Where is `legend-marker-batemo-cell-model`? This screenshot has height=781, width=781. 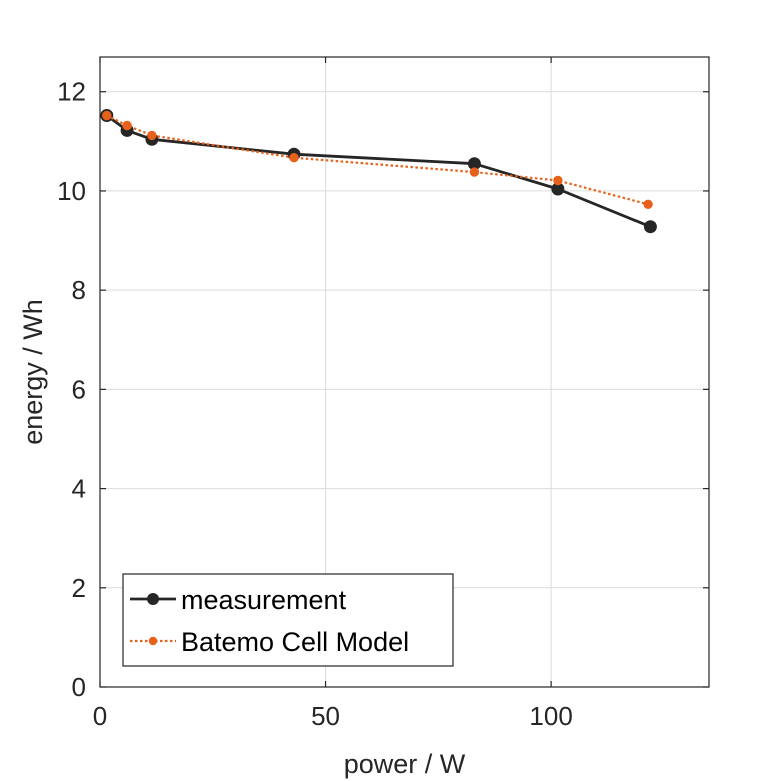
legend-marker-batemo-cell-model is located at coordinates (153, 641).